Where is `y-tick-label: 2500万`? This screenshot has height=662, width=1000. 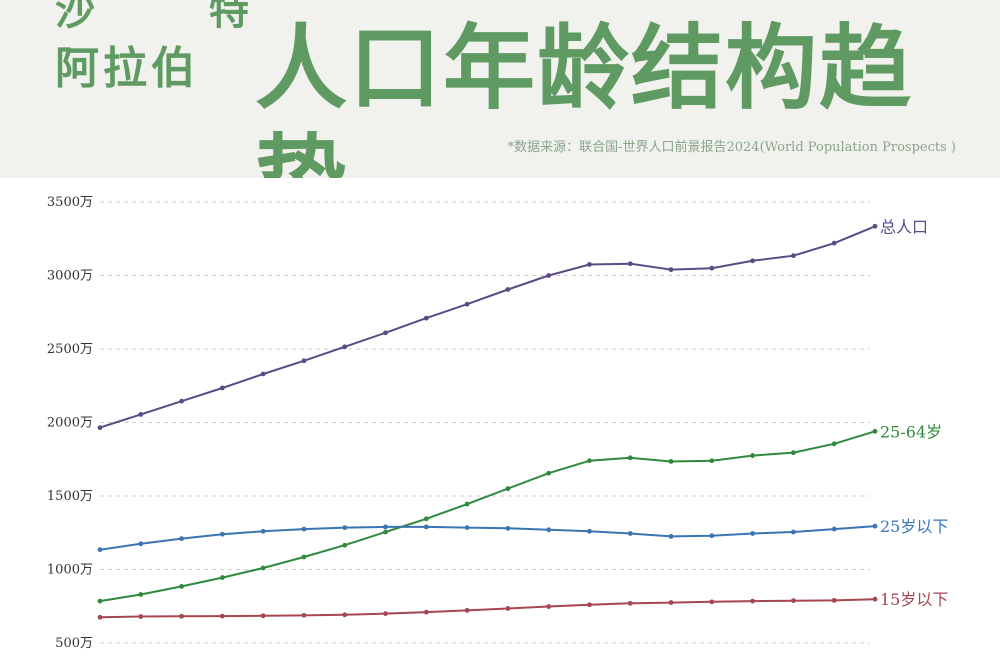
y-tick-label: 2500万 is located at coordinates (70, 349).